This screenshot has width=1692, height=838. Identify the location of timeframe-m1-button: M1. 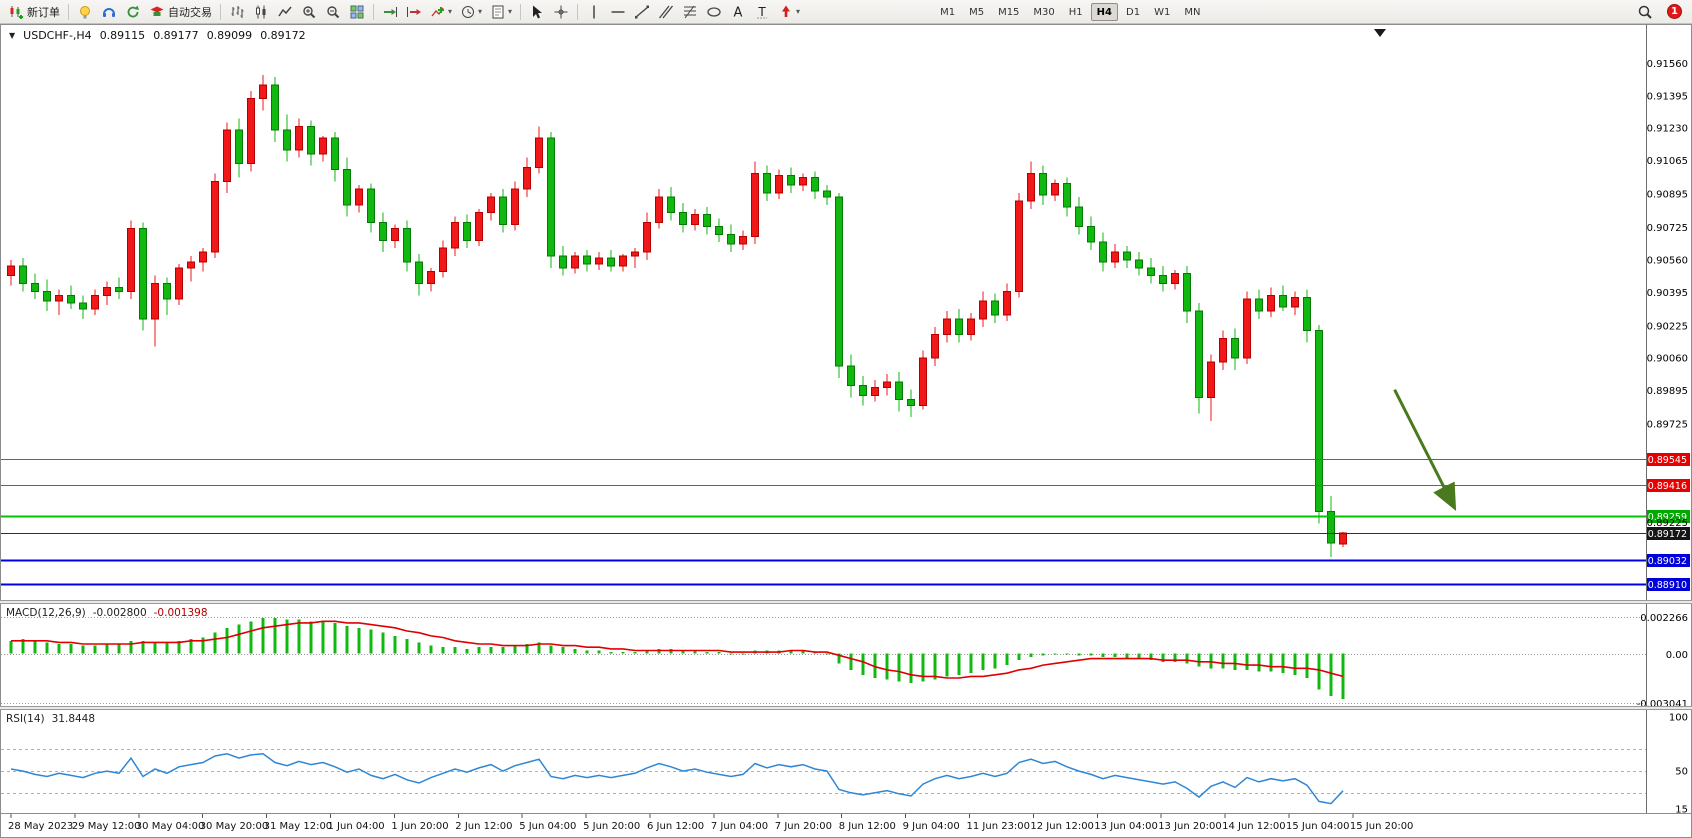
(948, 12).